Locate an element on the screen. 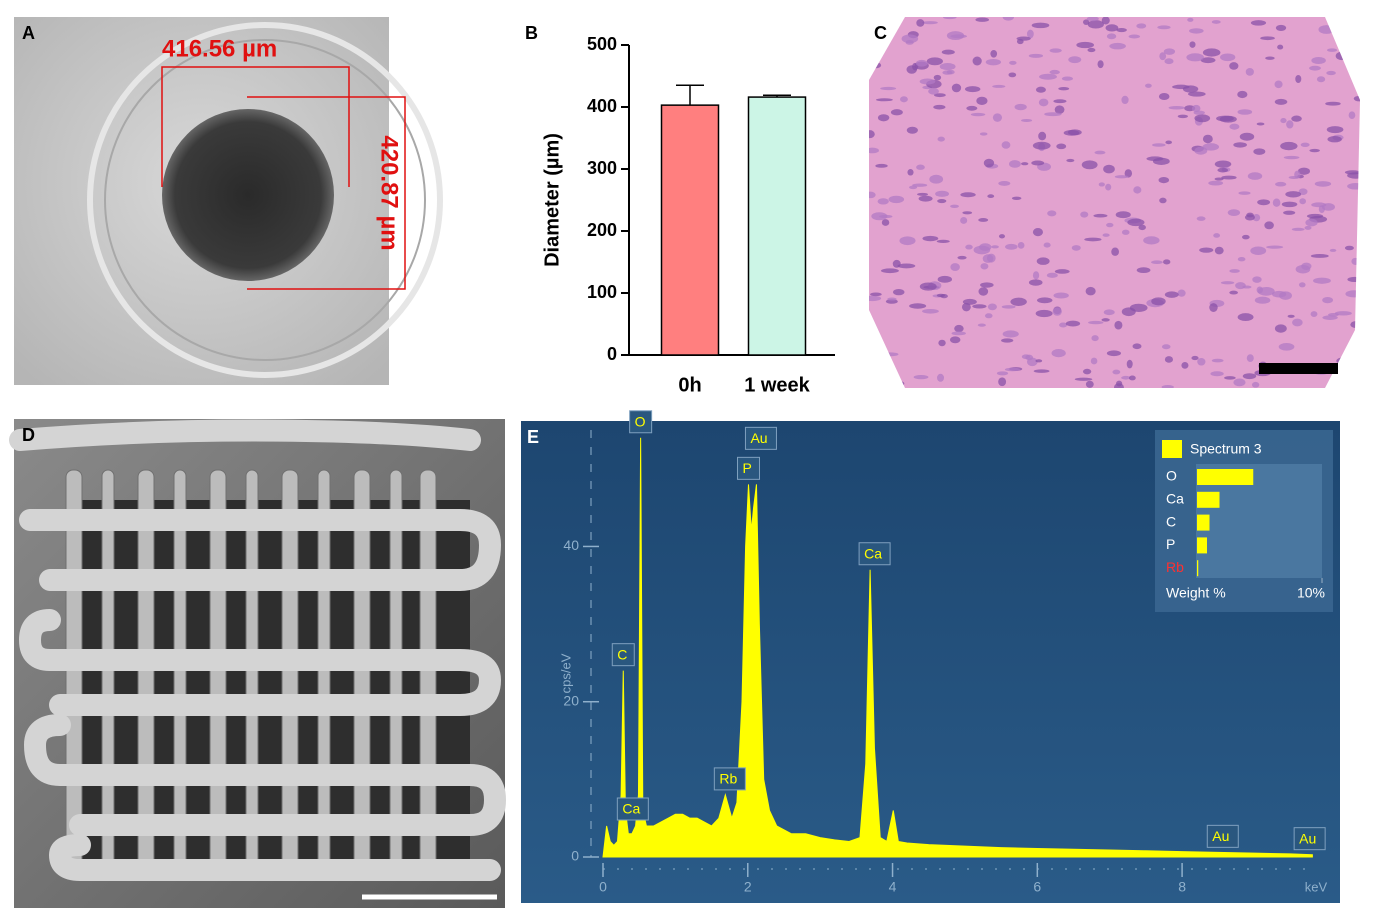  peak-label: C is located at coordinates (622, 654).